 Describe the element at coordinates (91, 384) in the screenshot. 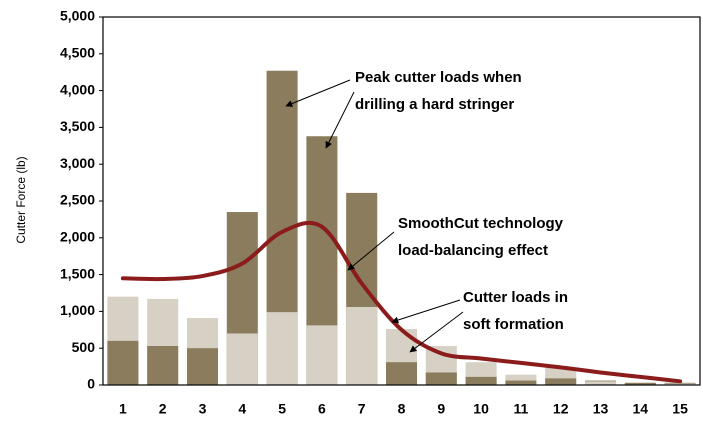

I see `y-tick-label: 0` at that location.